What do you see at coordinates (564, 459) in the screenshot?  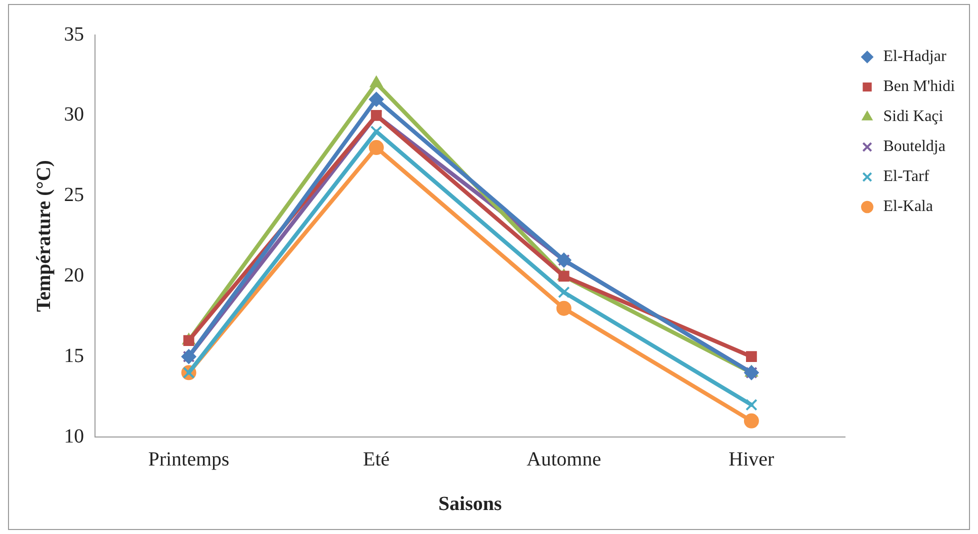 I see `x-tick-label: Automne` at bounding box center [564, 459].